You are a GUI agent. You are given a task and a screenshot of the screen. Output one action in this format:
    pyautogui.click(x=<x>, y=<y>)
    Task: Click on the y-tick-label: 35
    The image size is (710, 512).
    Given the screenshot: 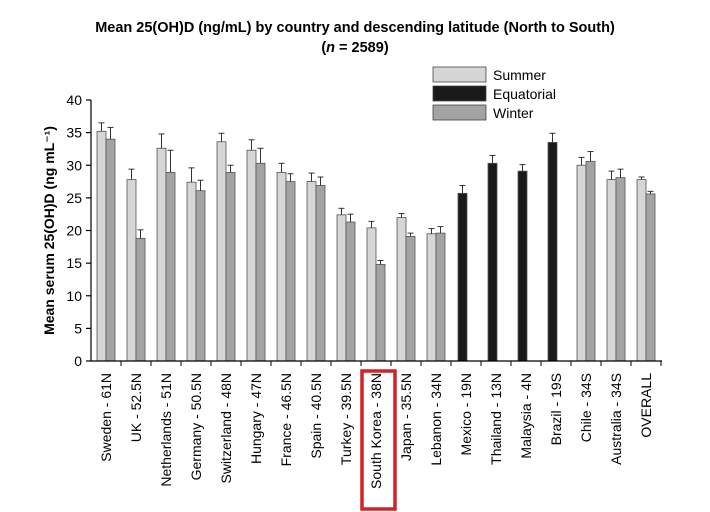 What is the action you would take?
    pyautogui.click(x=74, y=133)
    